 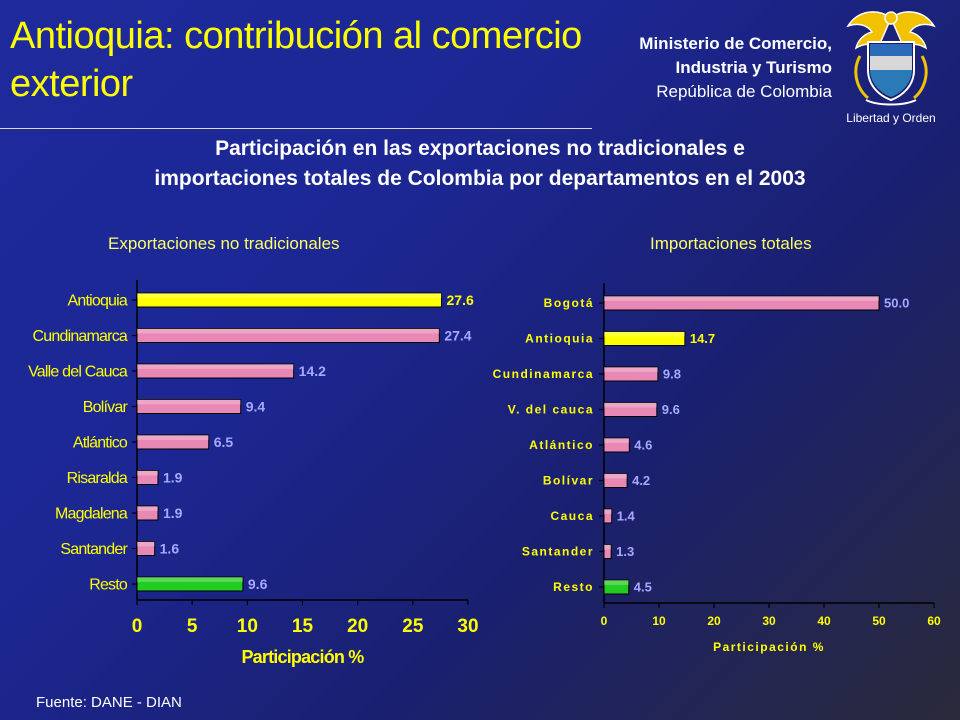 I want to click on data-label: 9.8, so click(x=672, y=374).